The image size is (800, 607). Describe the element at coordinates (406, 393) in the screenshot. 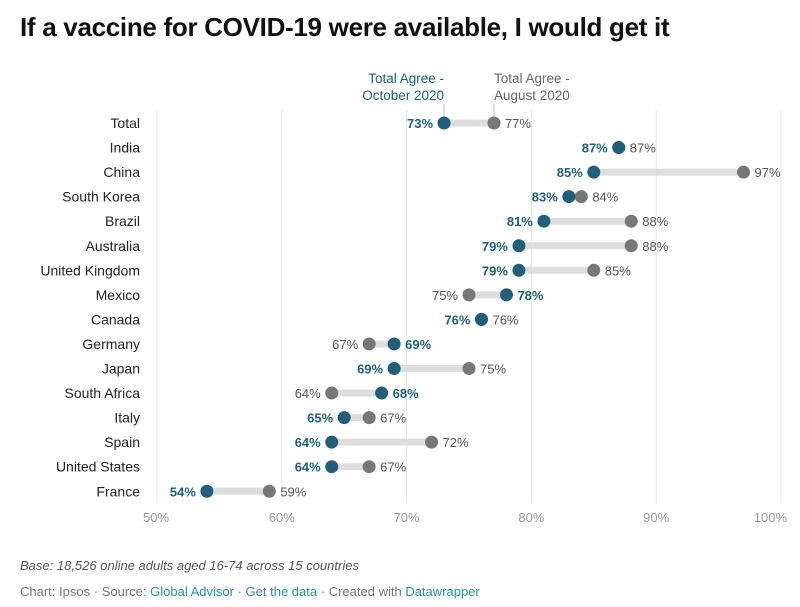

I see `value-label-october: 68%` at that location.